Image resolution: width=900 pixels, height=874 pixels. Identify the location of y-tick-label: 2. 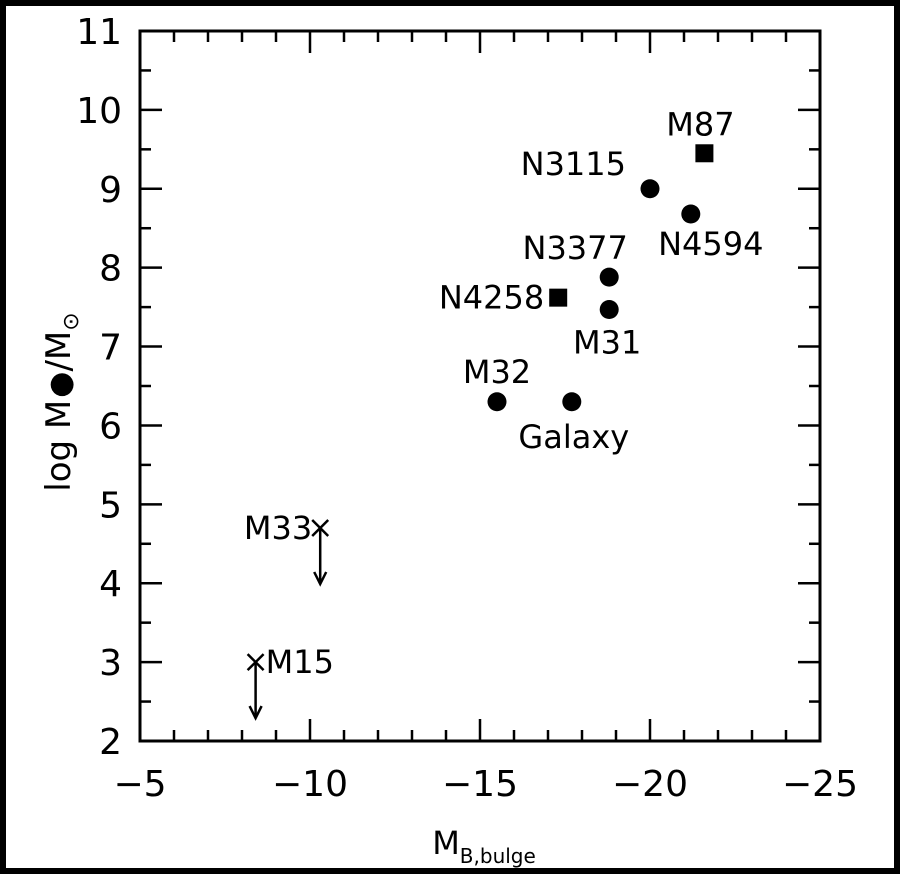
(110, 742).